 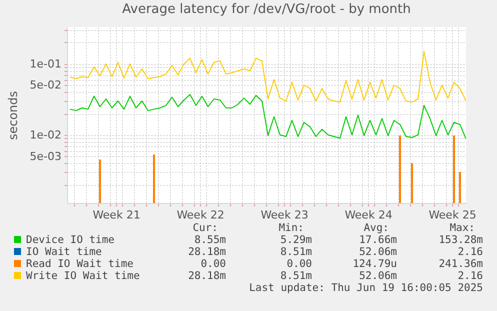 What do you see at coordinates (210, 240) in the screenshot?
I see `text: 8.55m` at bounding box center [210, 240].